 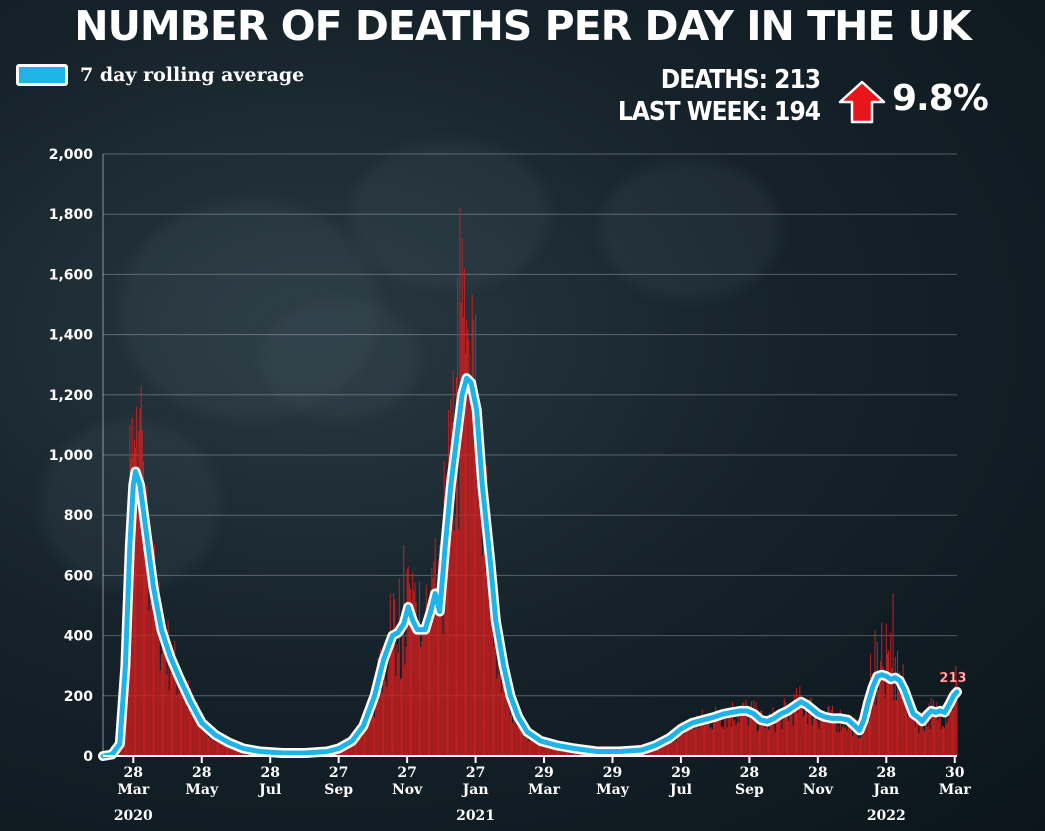 What do you see at coordinates (71, 215) in the screenshot?
I see `y-tick-label: 1,800` at bounding box center [71, 215].